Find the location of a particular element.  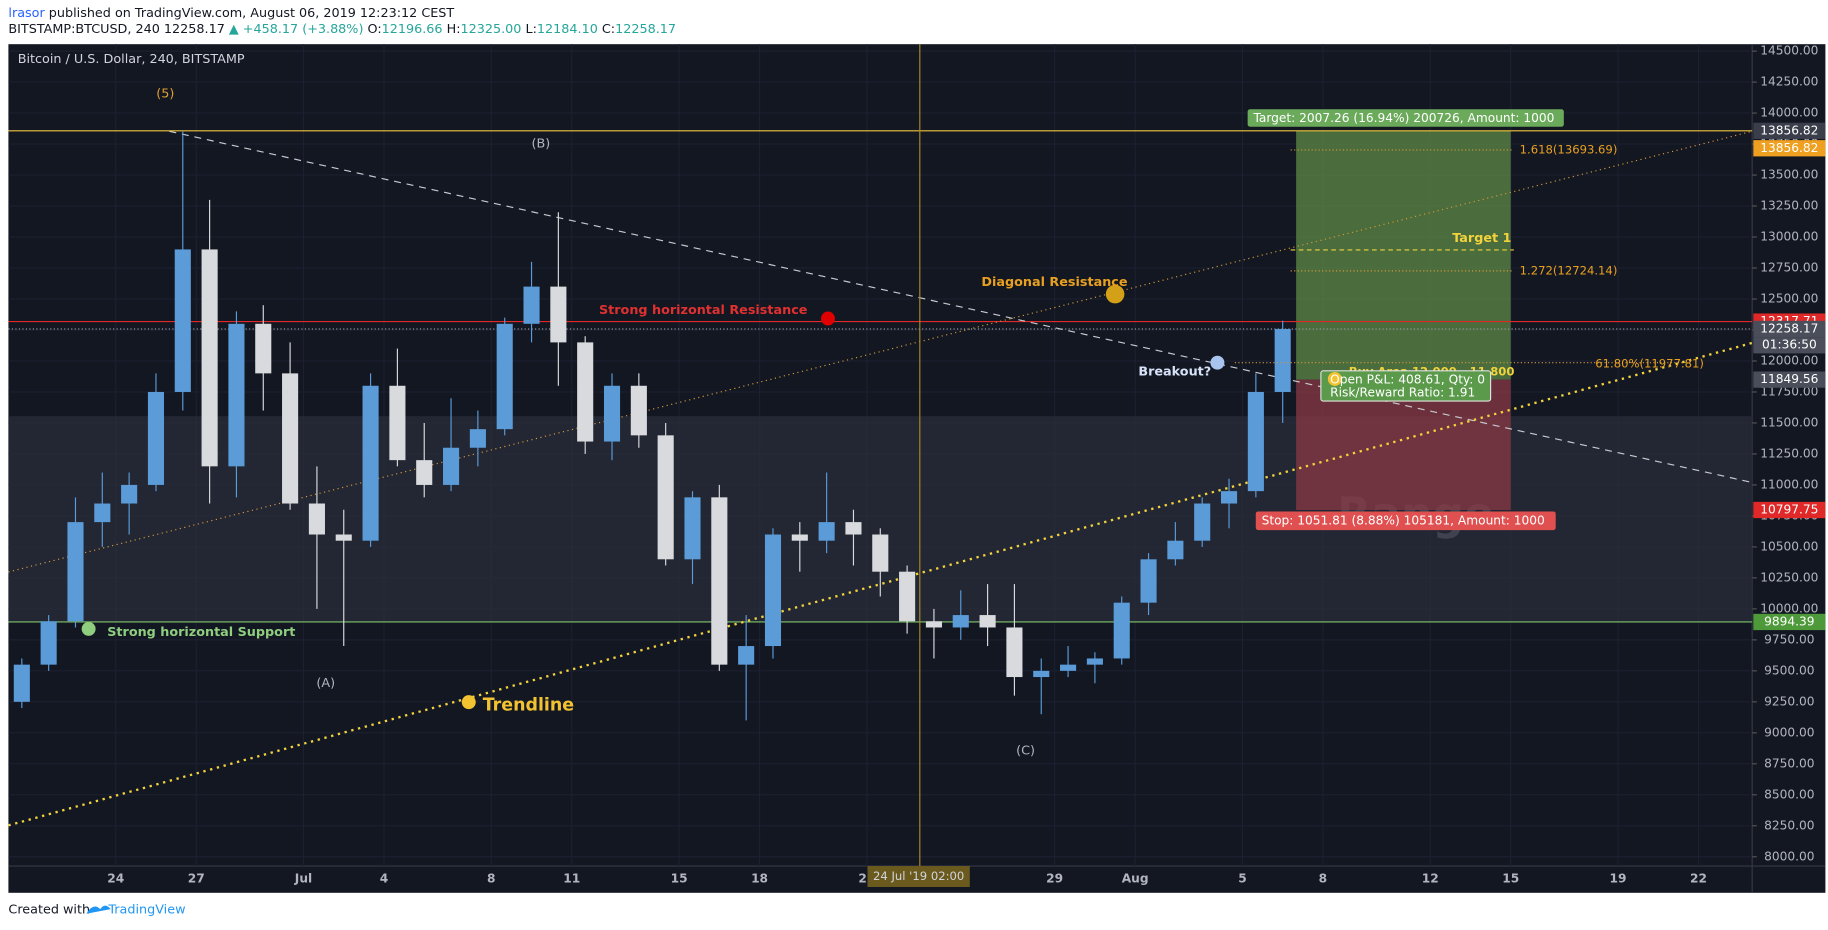

y-tick-label: 8000.00 is located at coordinates (1789, 856).